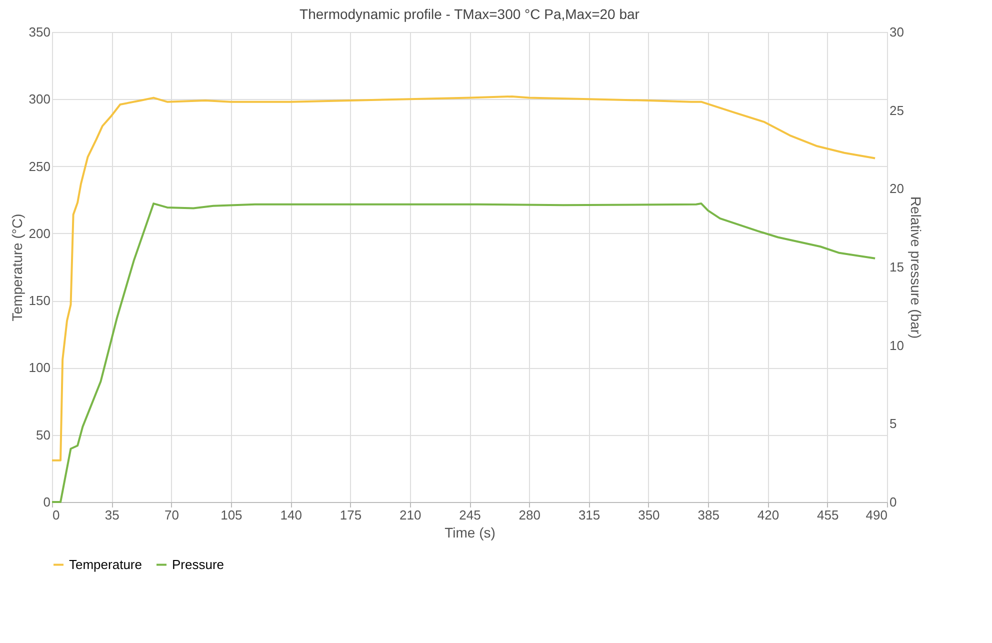 The width and height of the screenshot is (992, 643). I want to click on x-tick-label: 420, so click(768, 515).